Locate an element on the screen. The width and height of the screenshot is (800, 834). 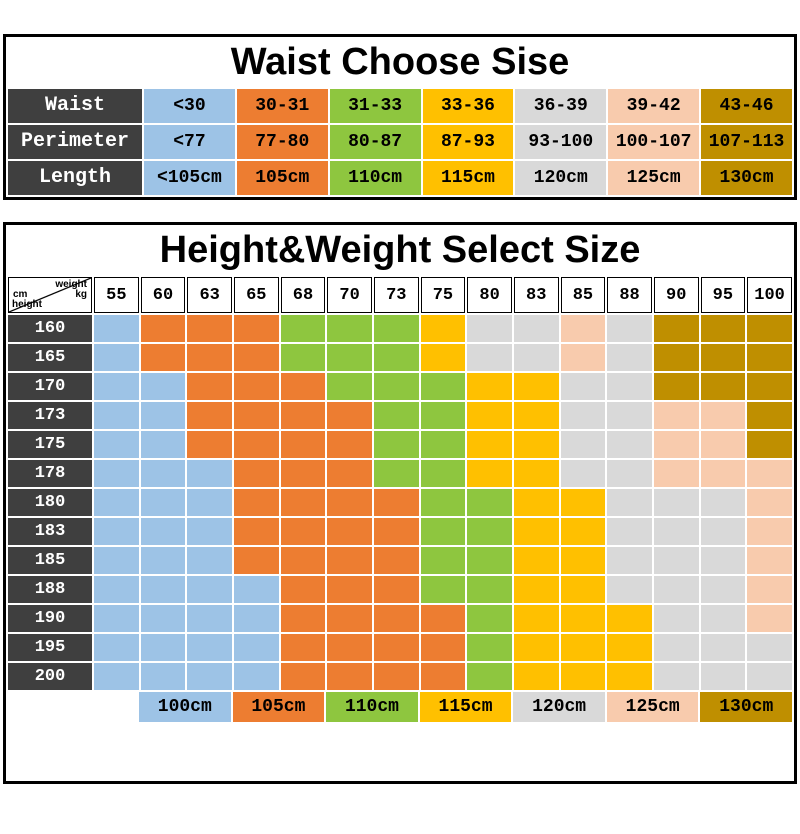
waist-size-cell: 120cm is located at coordinates (561, 178).